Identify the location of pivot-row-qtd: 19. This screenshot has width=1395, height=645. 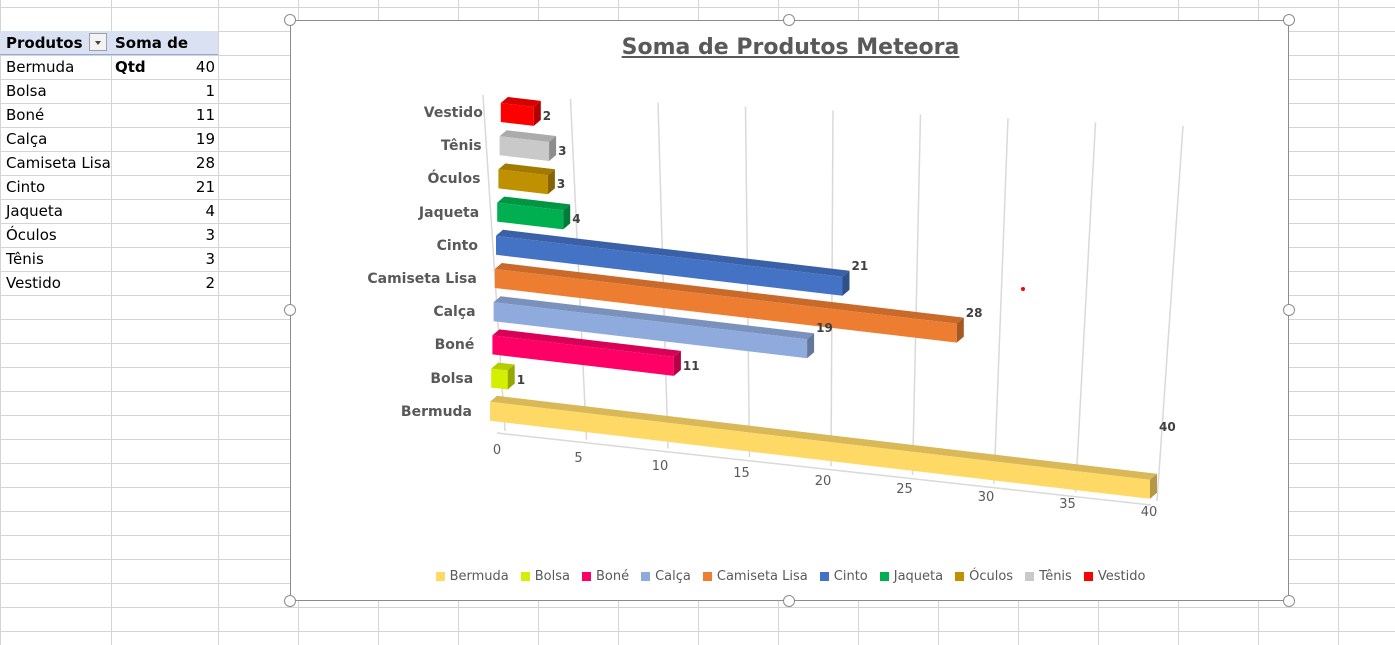
(205, 139).